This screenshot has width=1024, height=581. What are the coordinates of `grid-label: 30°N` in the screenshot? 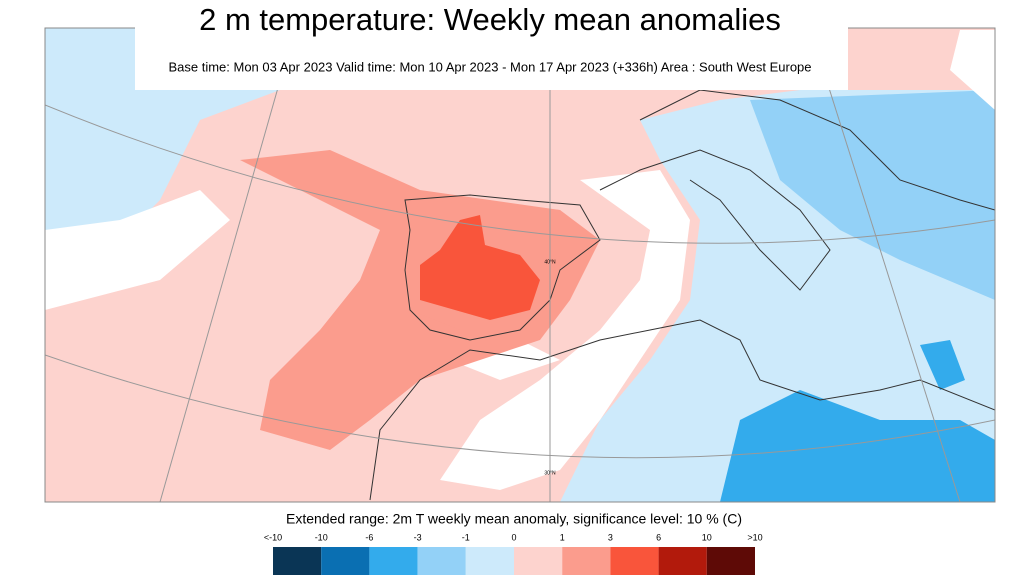 It's located at (550, 473).